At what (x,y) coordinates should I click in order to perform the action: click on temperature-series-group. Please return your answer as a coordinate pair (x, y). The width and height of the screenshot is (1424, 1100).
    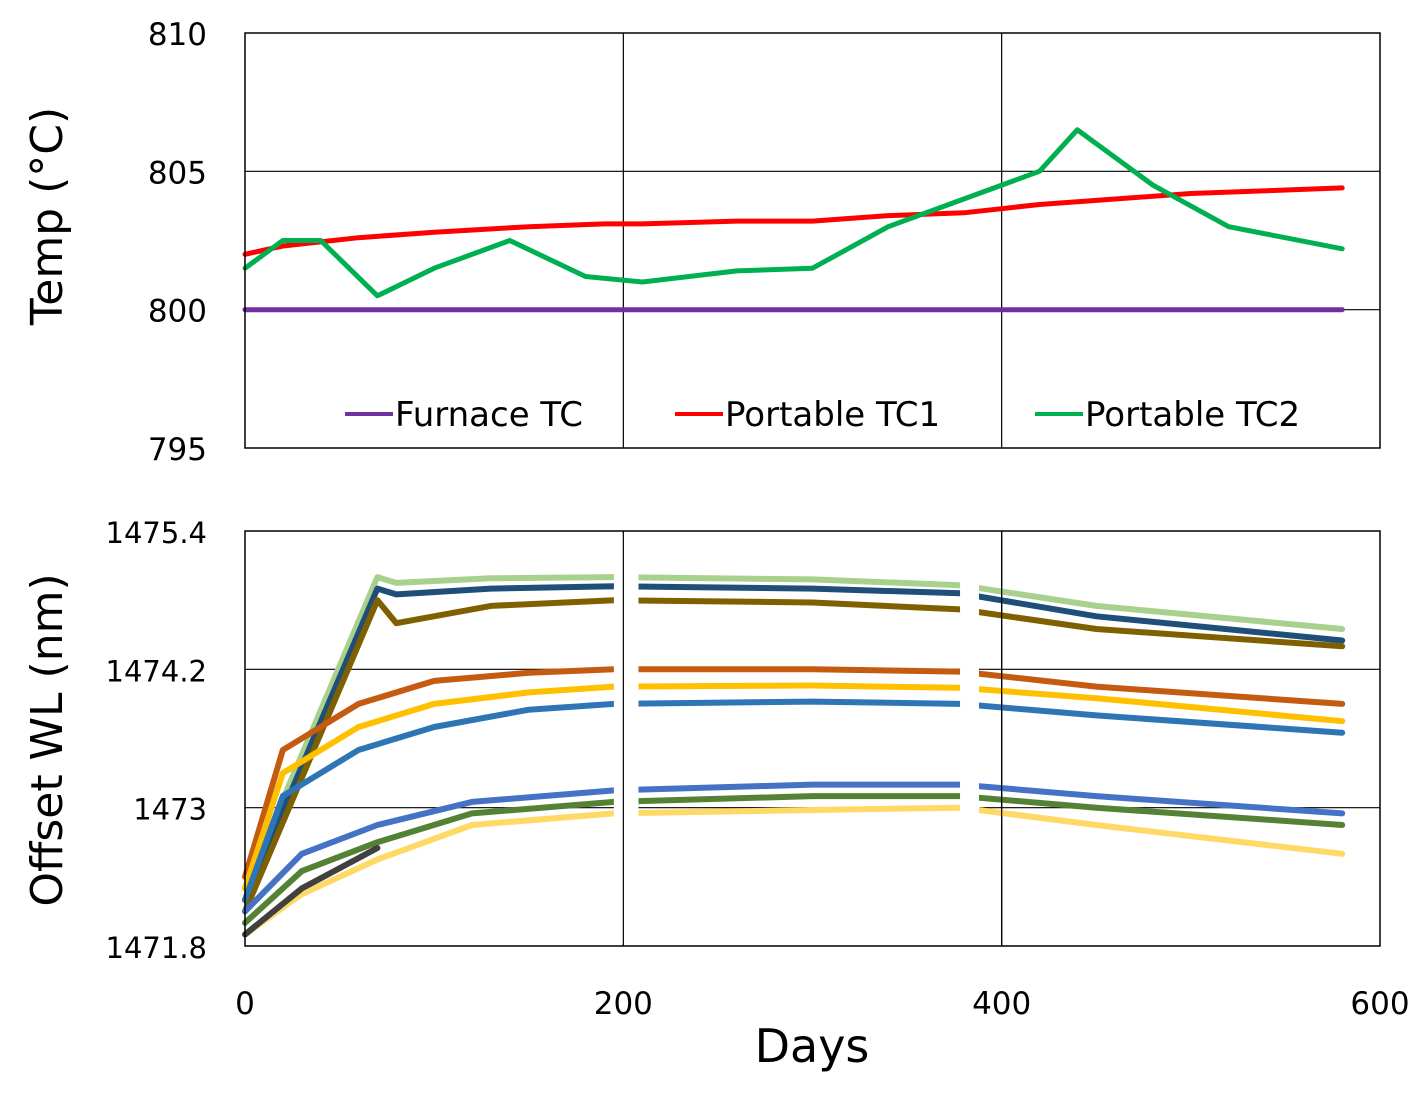
    Looking at the image, I should click on (793, 220).